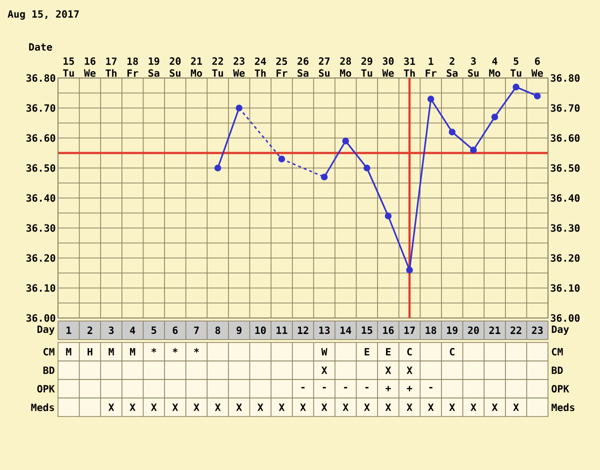 This screenshot has height=470, width=600. What do you see at coordinates (473, 67) in the screenshot?
I see `x-tick-label: 3 Su` at bounding box center [473, 67].